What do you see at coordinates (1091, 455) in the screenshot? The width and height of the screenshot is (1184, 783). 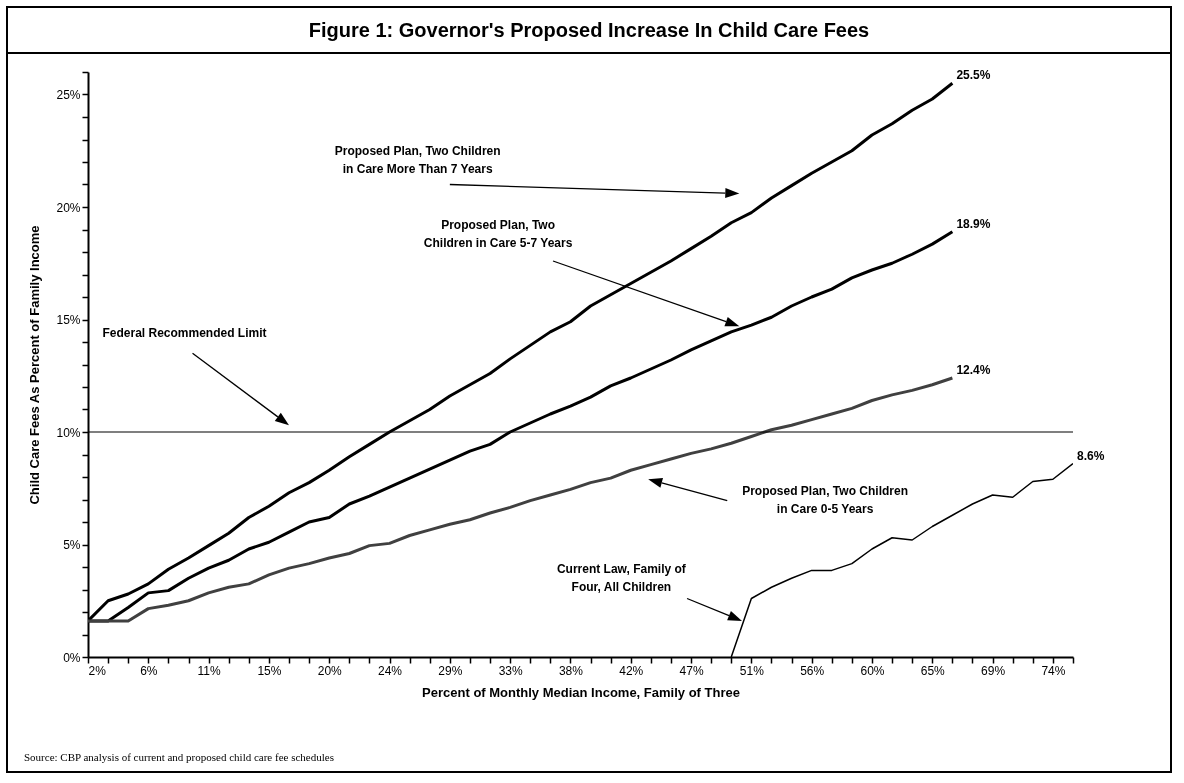 I see `data-label: 8.6%` at bounding box center [1091, 455].